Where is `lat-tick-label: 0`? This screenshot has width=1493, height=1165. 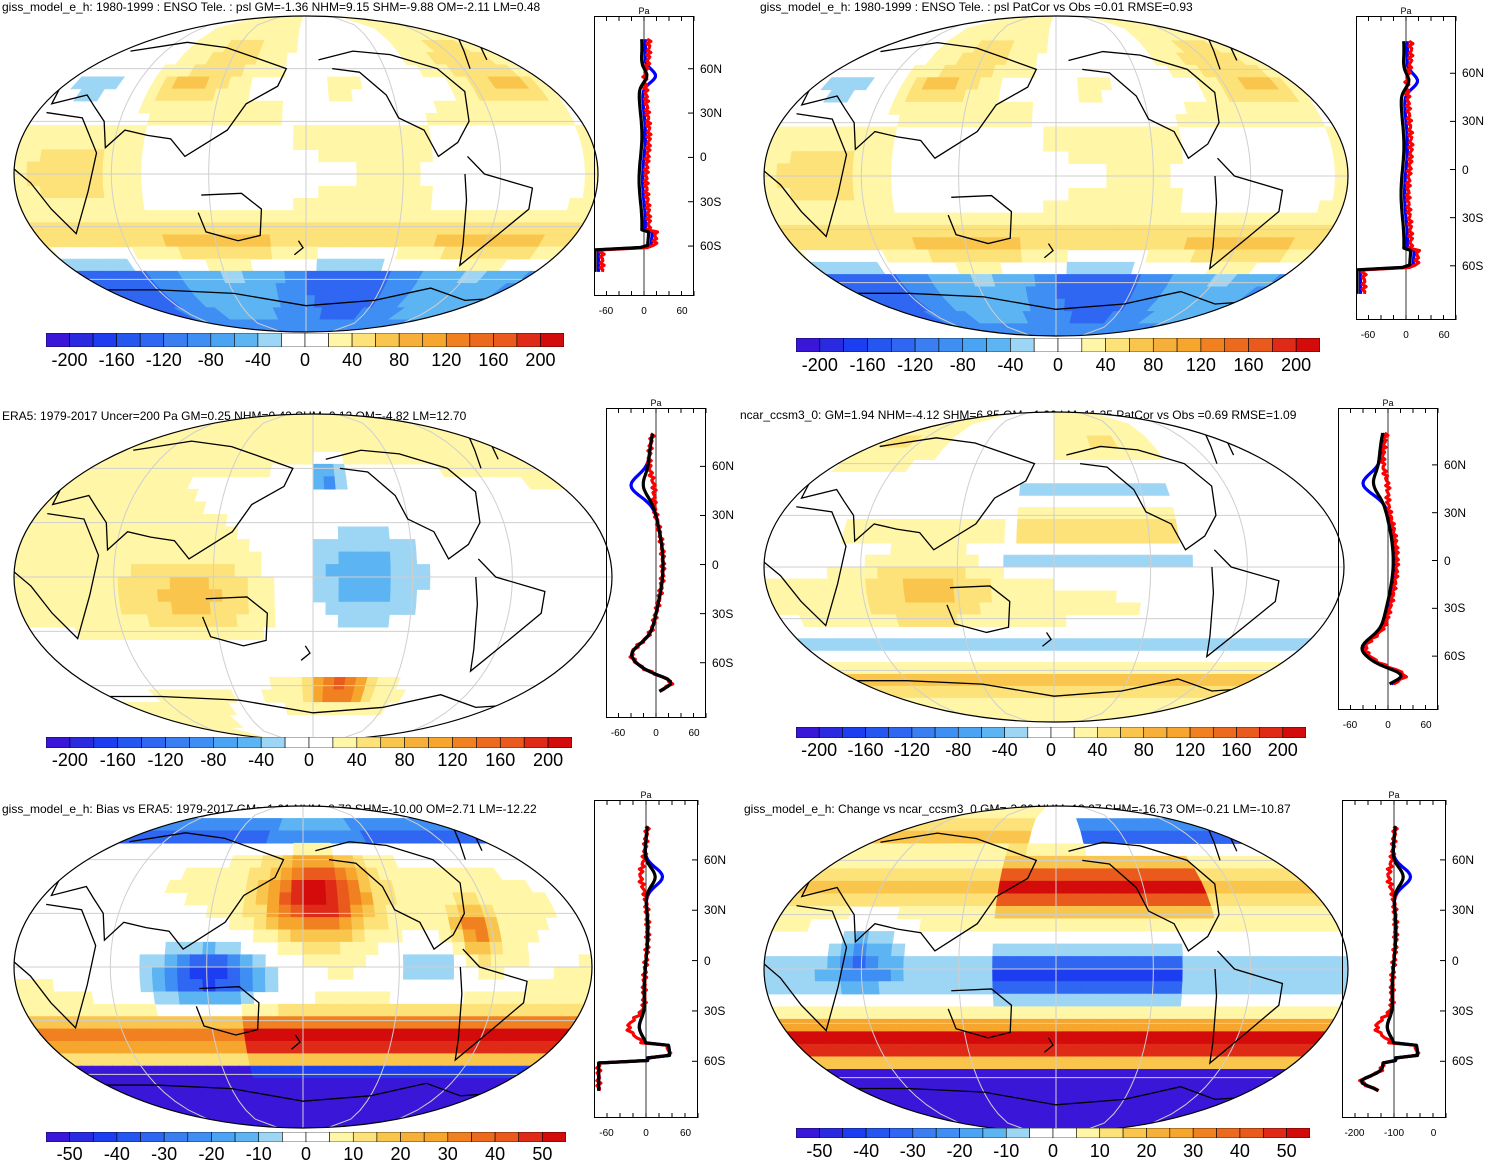
lat-tick-label: 0 is located at coordinates (707, 961).